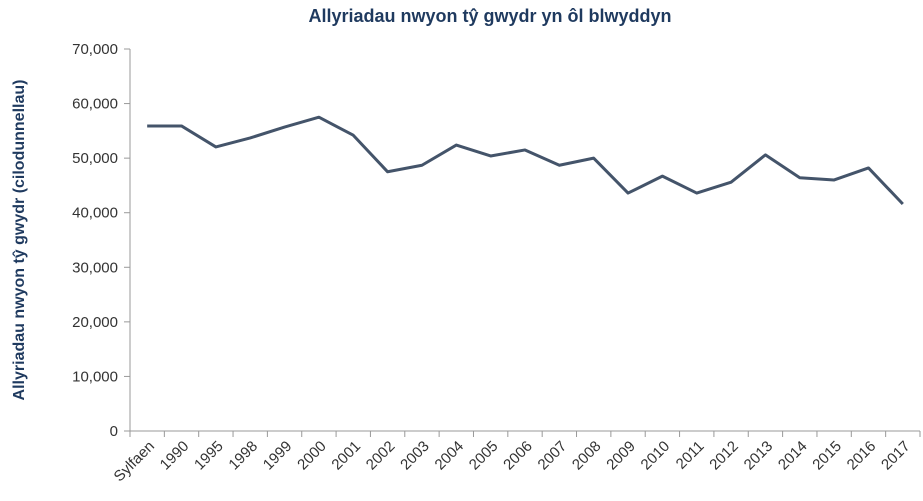 The image size is (923, 501). Describe the element at coordinates (134, 461) in the screenshot. I see `x-tick-label: Sylfaen` at that location.